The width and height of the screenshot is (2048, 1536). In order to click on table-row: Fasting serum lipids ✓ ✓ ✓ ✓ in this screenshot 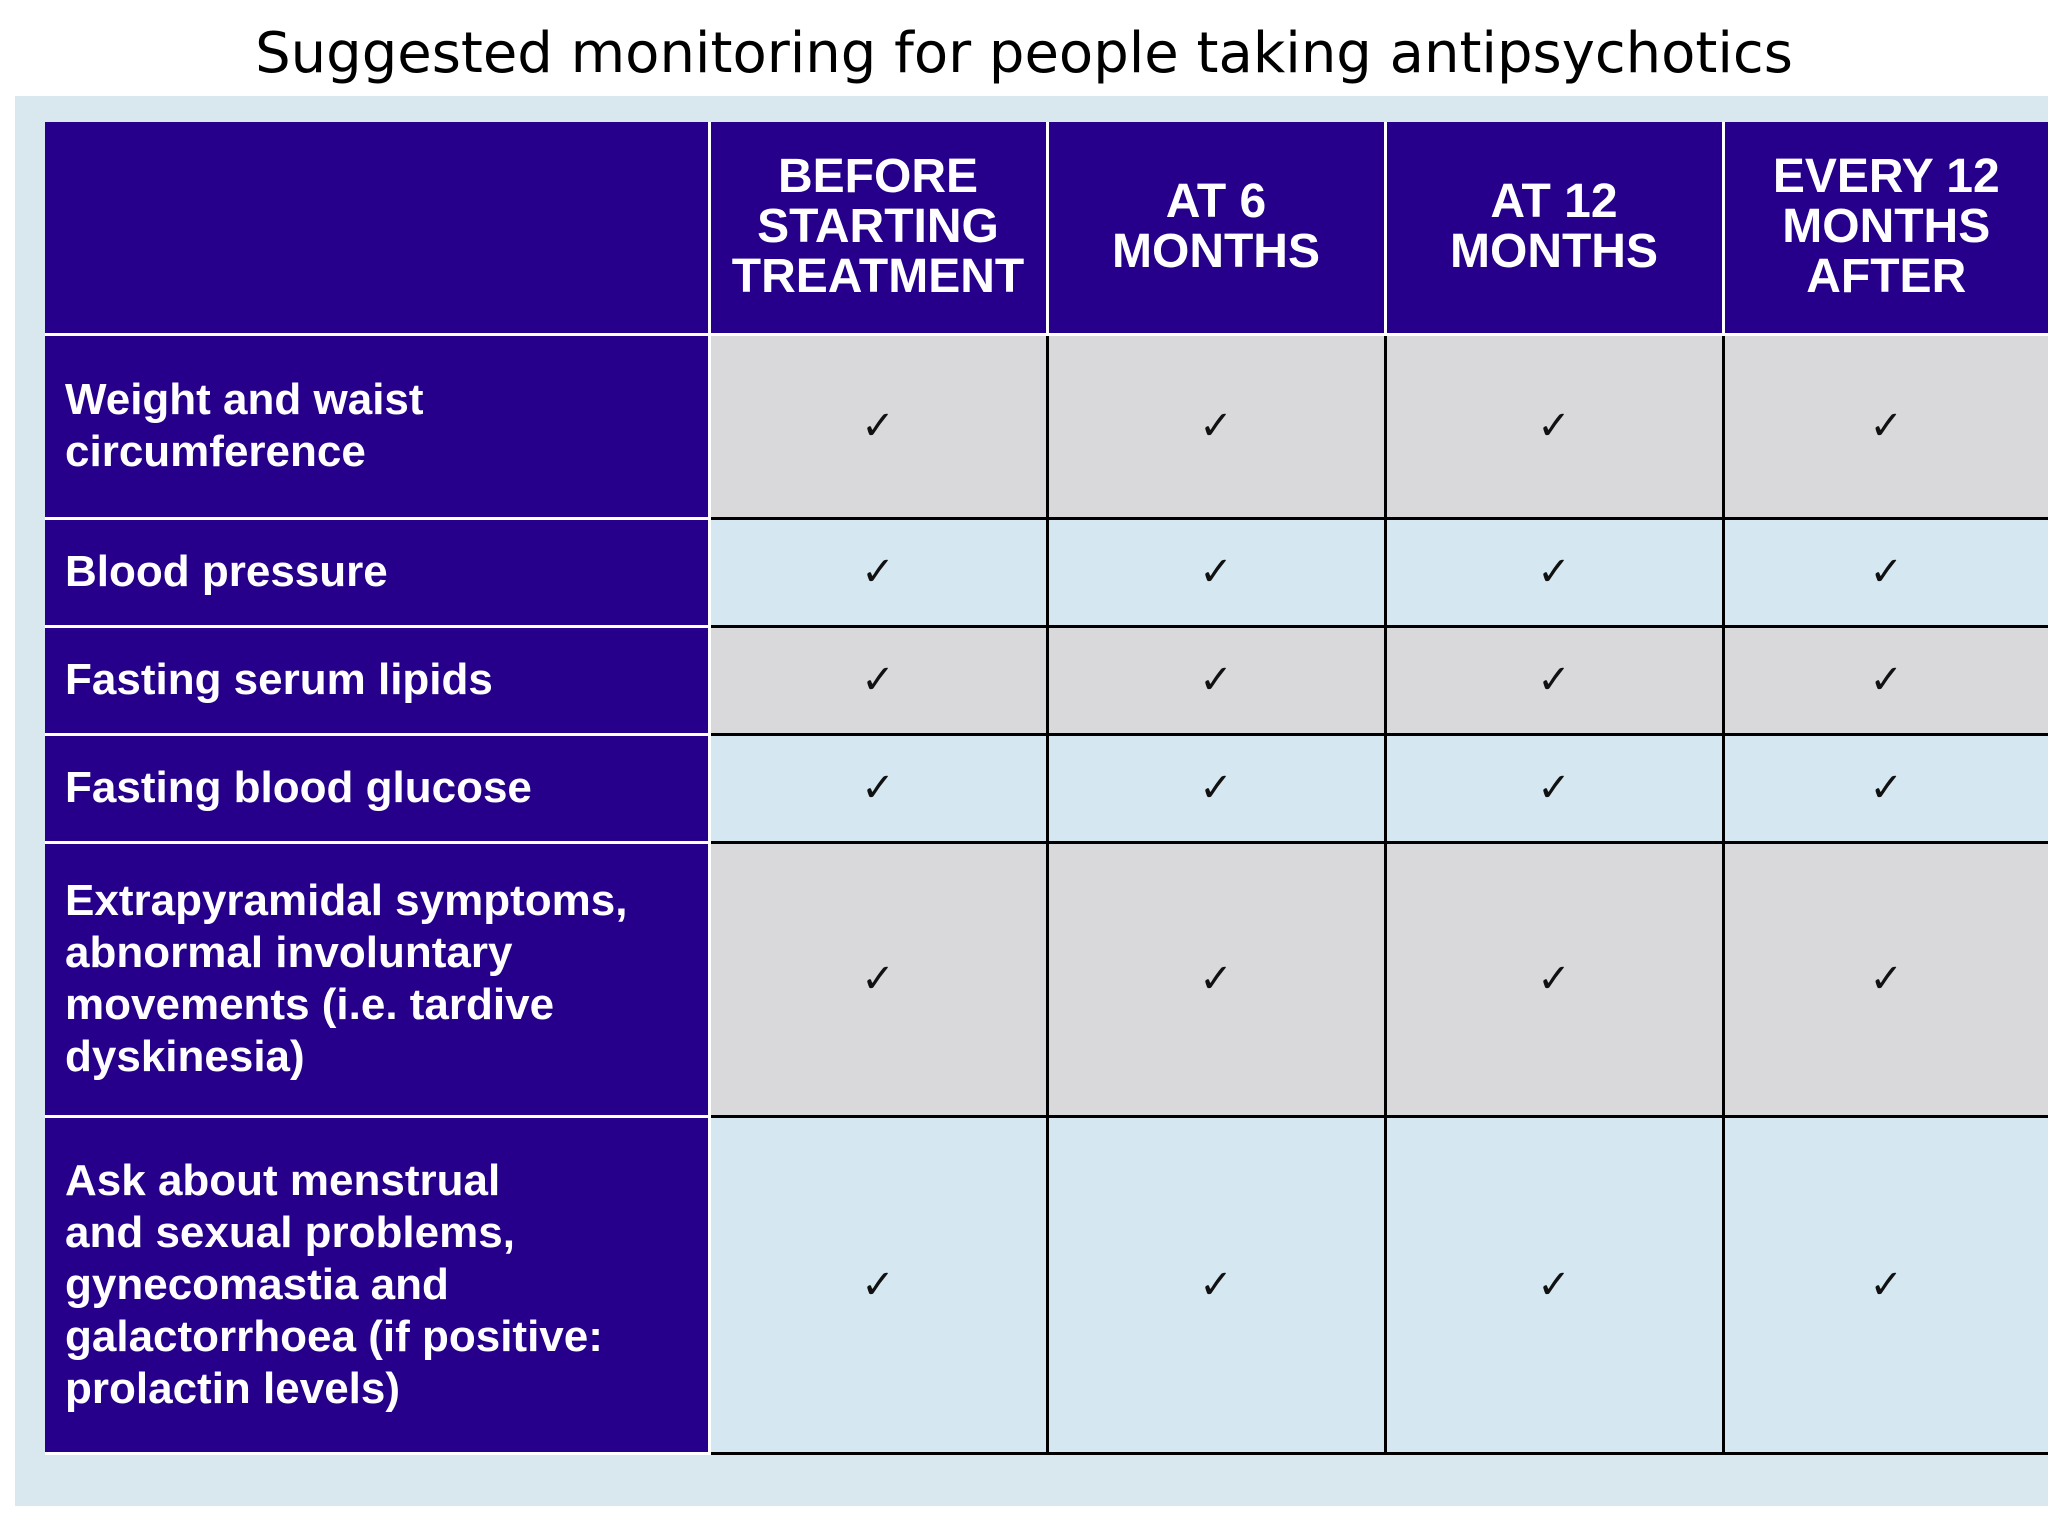, I will do `click(1046, 680)`.